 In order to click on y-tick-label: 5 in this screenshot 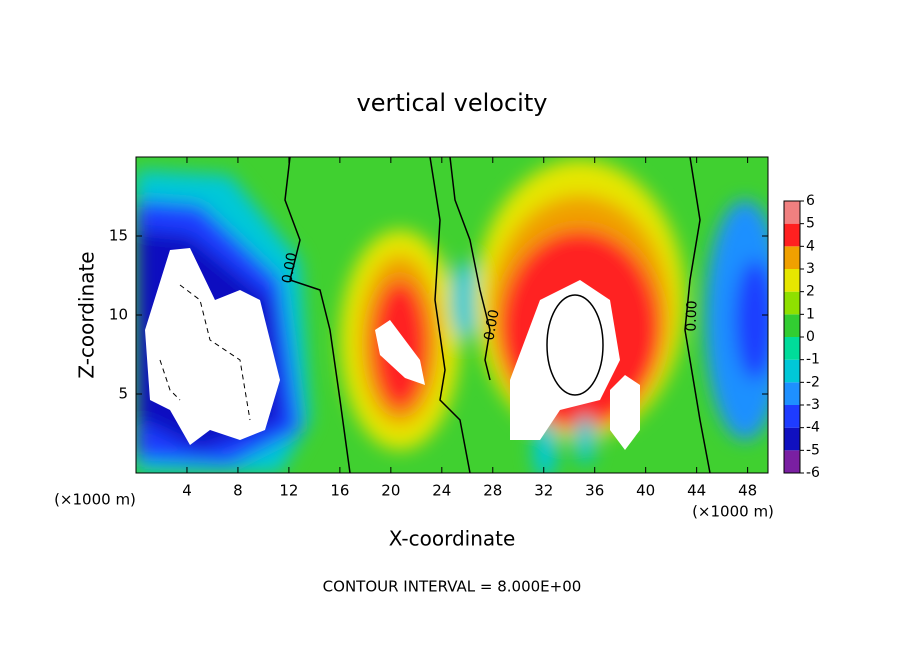, I will do `click(123, 394)`.